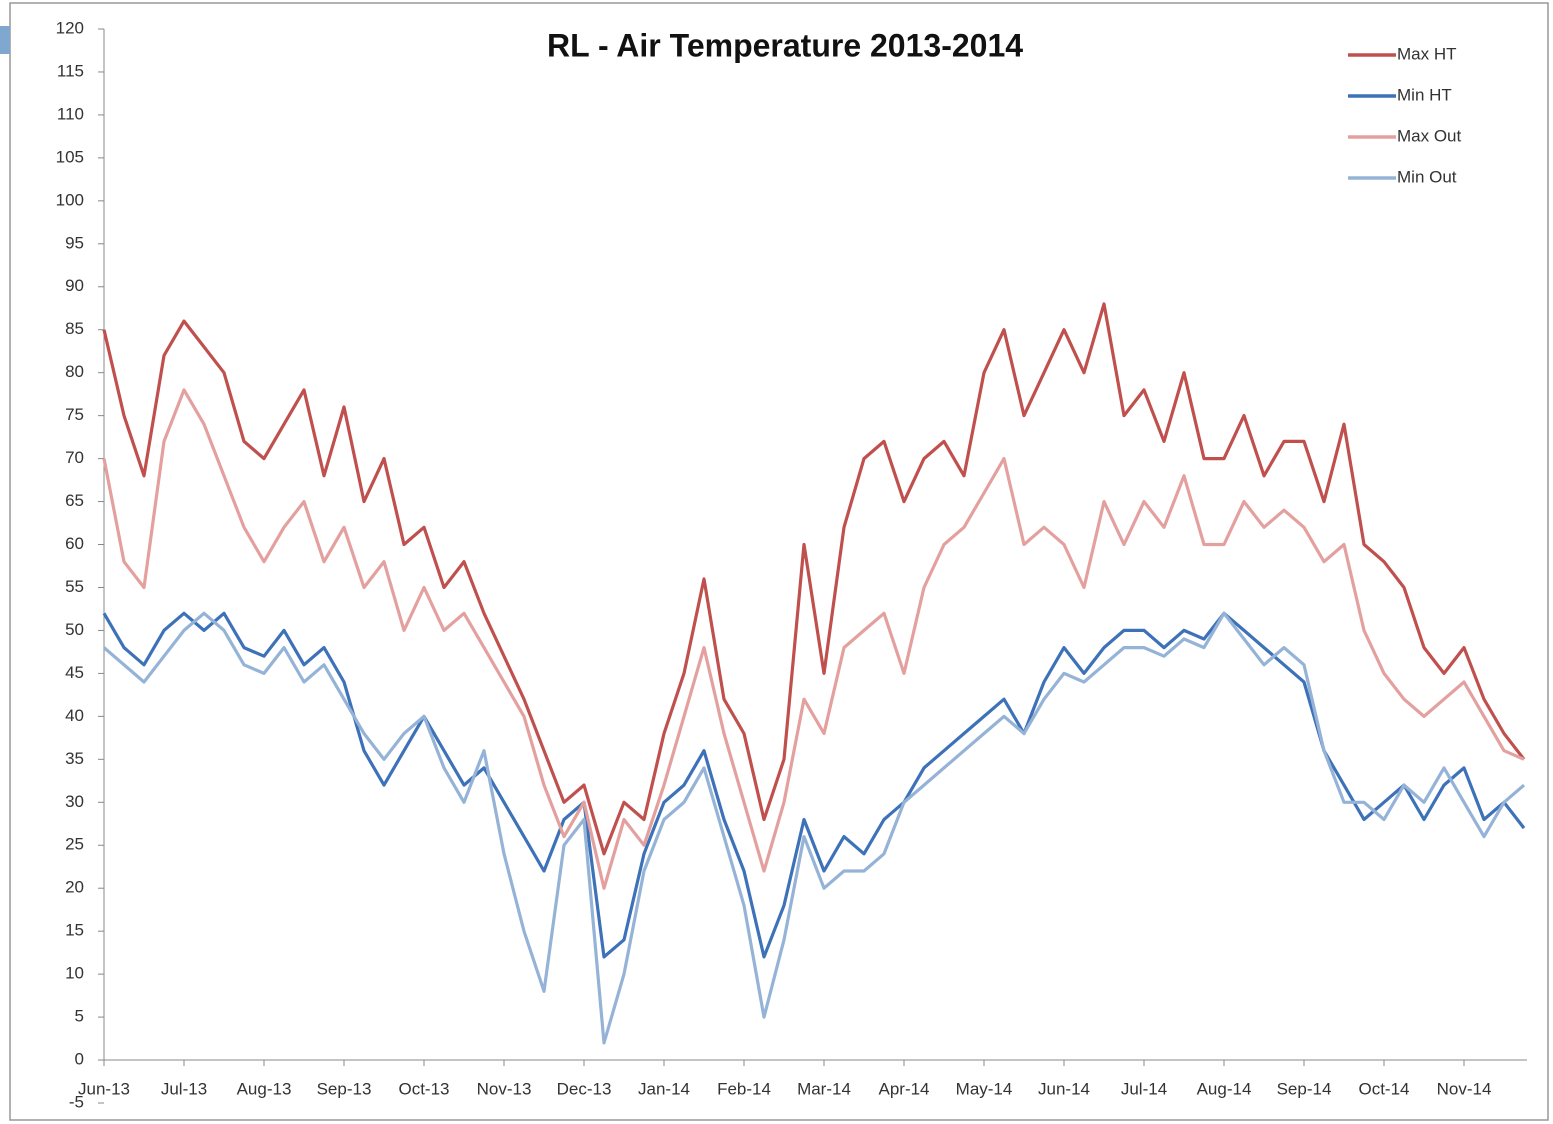 The width and height of the screenshot is (1553, 1124). Describe the element at coordinates (74, 887) in the screenshot. I see `y-tick-label: 20` at that location.